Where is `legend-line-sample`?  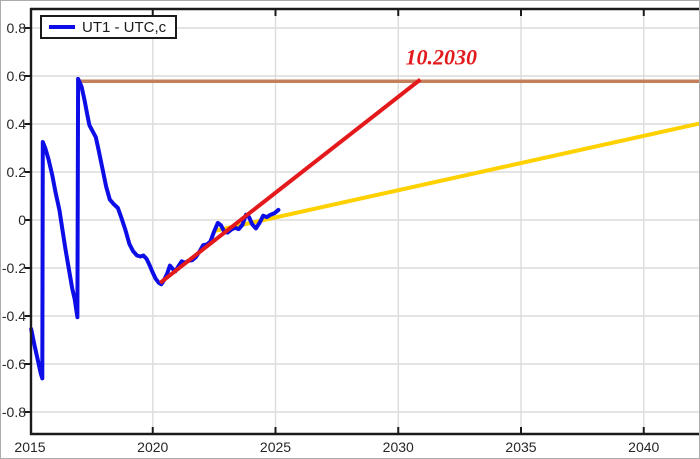 legend-line-sample is located at coordinates (62, 27).